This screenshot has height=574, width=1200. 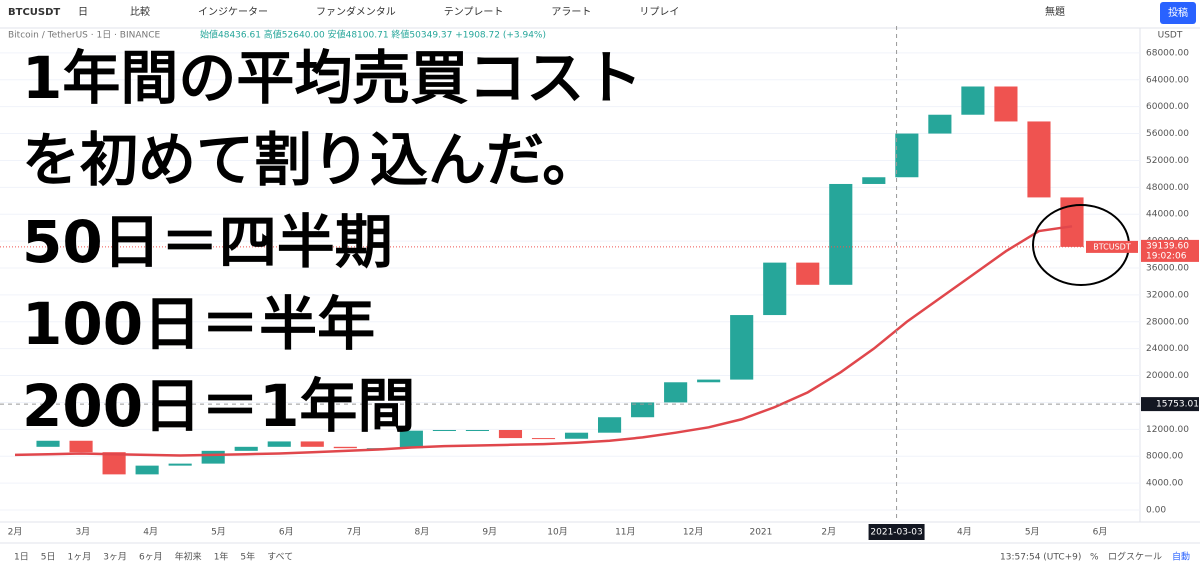 I want to click on last-price-label: 39139.60, so click(x=1167, y=246).